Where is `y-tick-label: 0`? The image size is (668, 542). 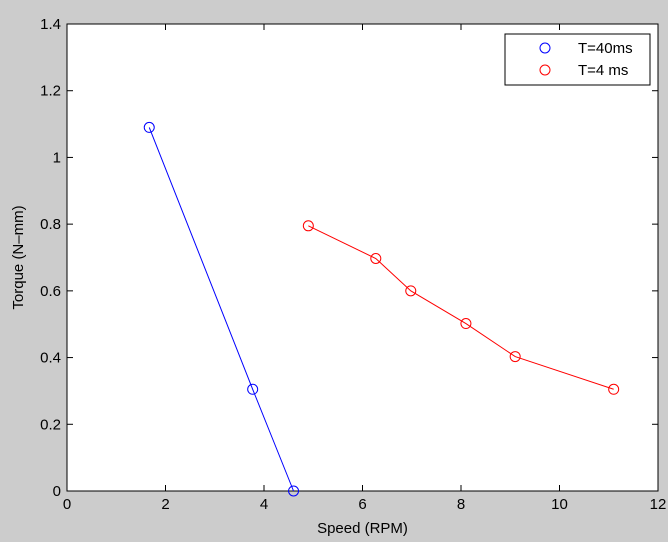
y-tick-label: 0 is located at coordinates (57, 491).